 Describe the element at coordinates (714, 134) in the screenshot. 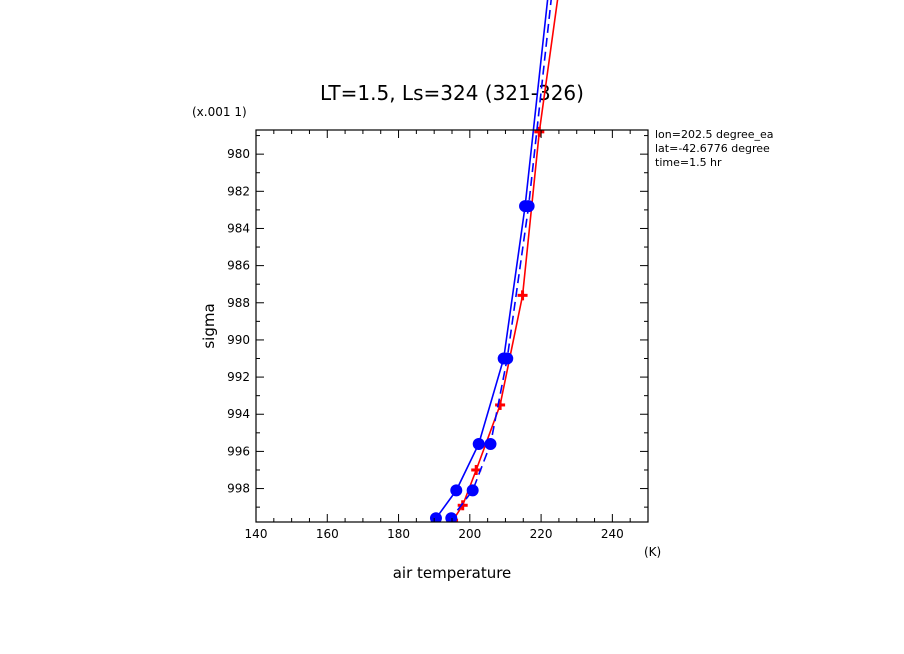

I see `lon-annotation: lon=202.5 degree_ea` at that location.